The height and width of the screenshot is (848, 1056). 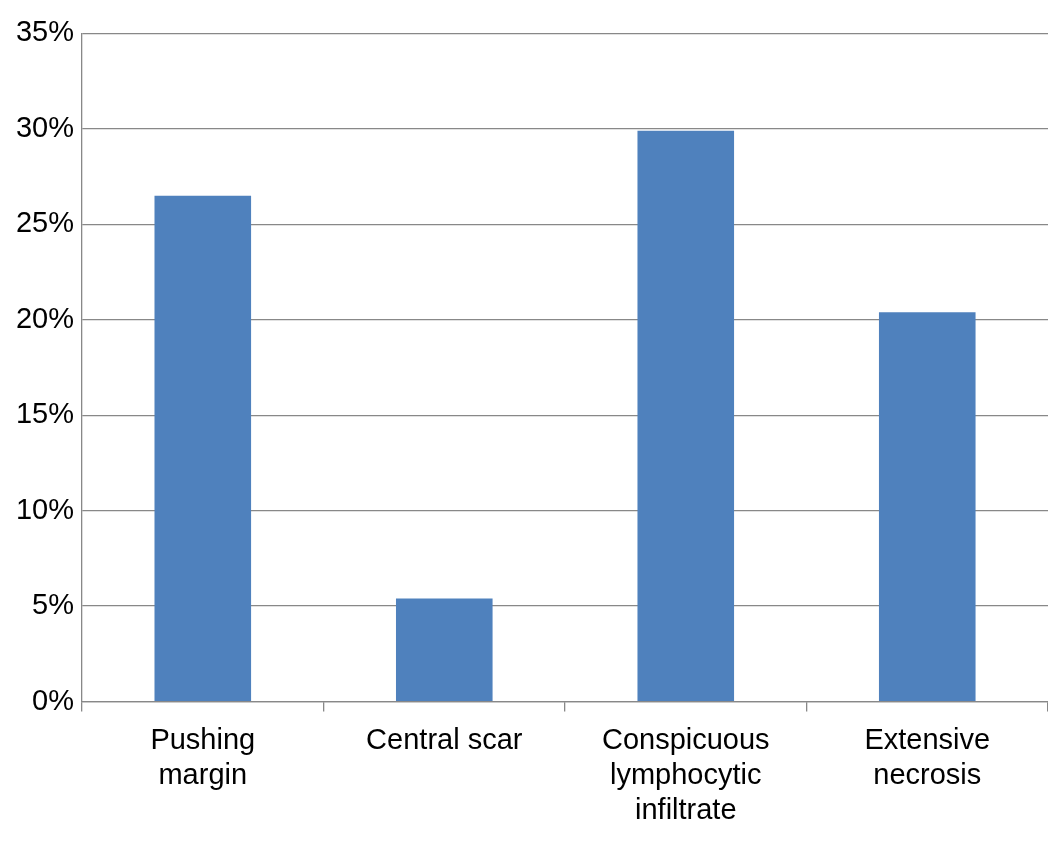 I want to click on y-tick-label: 35%, so click(x=45, y=31).